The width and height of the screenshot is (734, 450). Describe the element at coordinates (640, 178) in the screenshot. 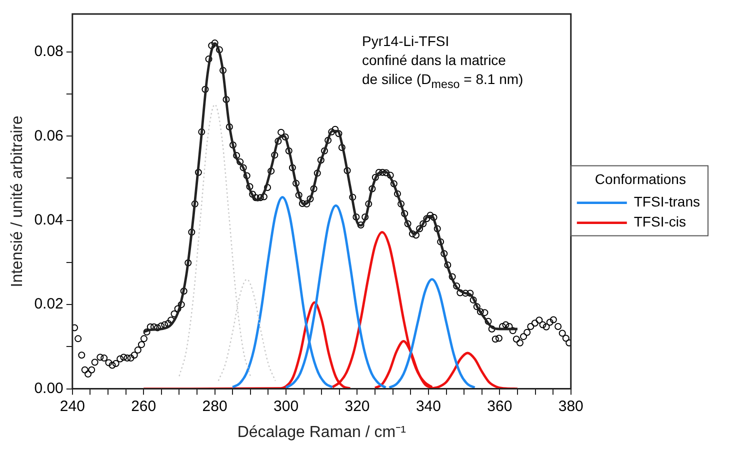

I see `legend-title: Conformations` at that location.